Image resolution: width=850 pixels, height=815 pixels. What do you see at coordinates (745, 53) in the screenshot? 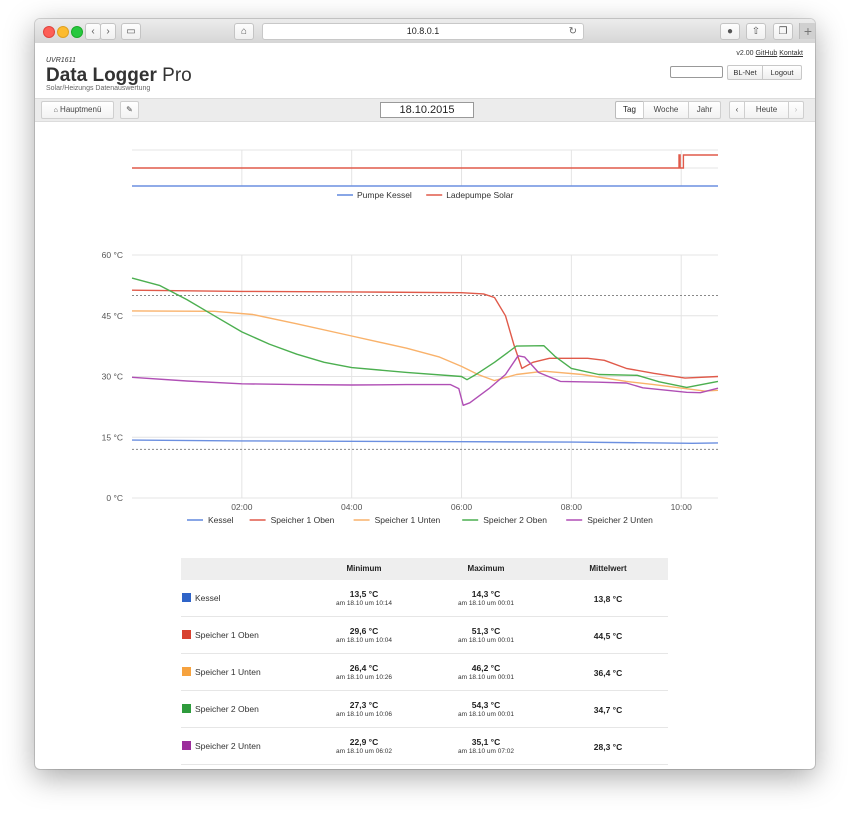
I see `version-label: v2.00` at bounding box center [745, 53].